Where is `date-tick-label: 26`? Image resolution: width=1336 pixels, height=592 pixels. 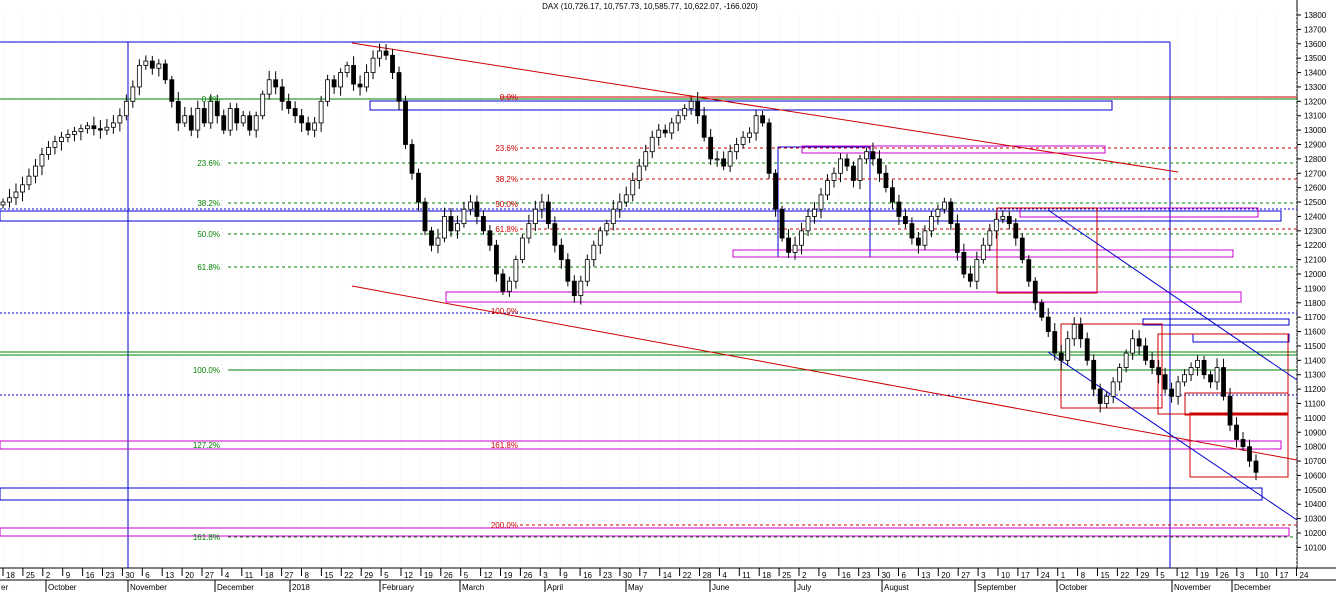 date-tick-label: 26 is located at coordinates (1224, 575).